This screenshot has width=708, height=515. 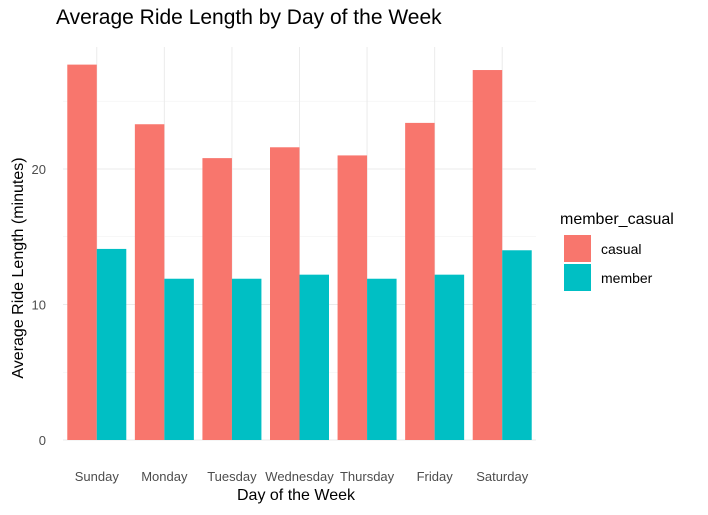 What do you see at coordinates (149, 282) in the screenshot?
I see `bar-casual-monday` at bounding box center [149, 282].